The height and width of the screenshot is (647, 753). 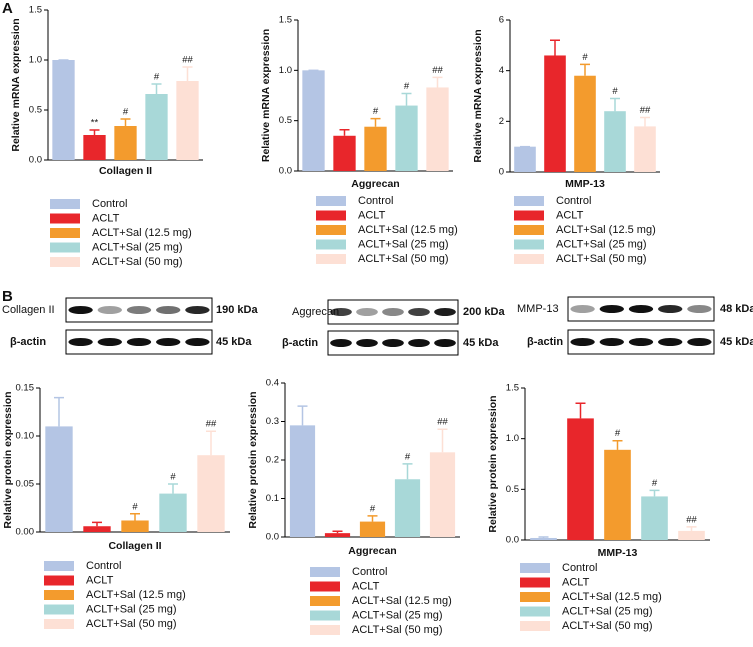 I want to click on panel-label: B, so click(x=7, y=296).